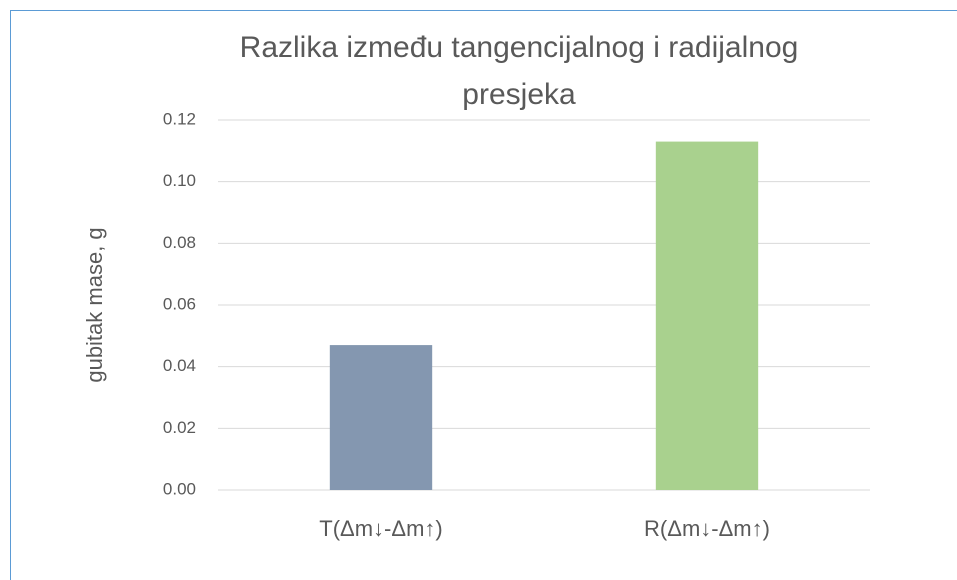 The width and height of the screenshot is (957, 580). Describe the element at coordinates (179, 365) in the screenshot. I see `y-tick-label: 0.04` at that location.